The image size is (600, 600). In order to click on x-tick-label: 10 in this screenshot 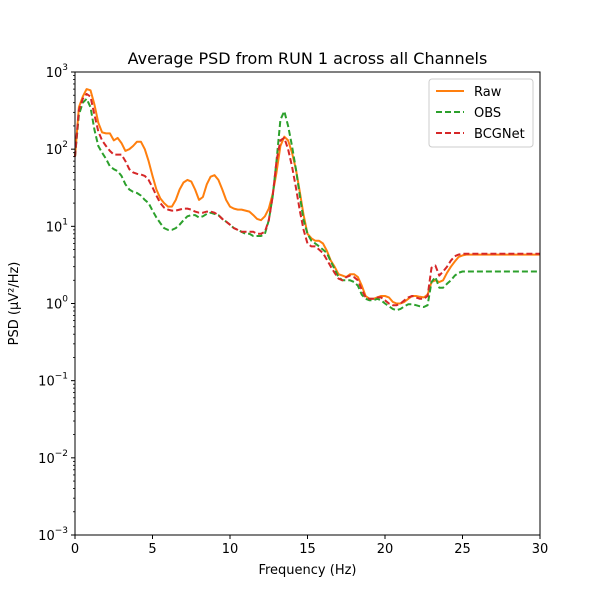, I will do `click(230, 549)`.